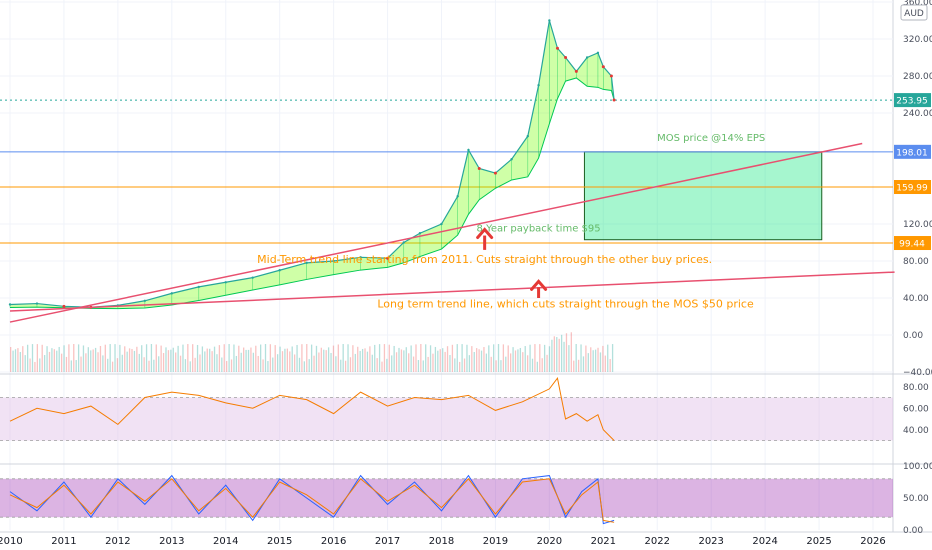 Image resolution: width=932 pixels, height=550 pixels. Describe the element at coordinates (917, 77) in the screenshot. I see `price-tick-label: 280.00` at that location.